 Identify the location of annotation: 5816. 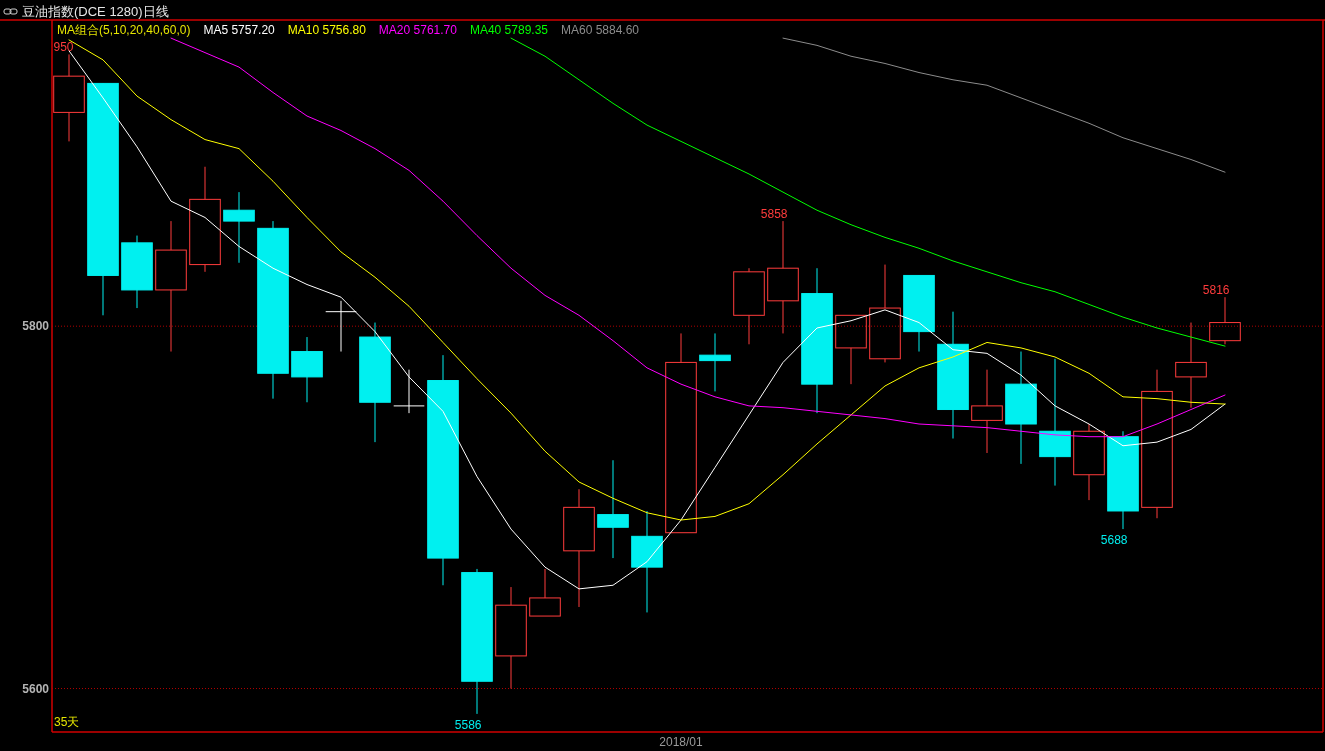
(1216, 290).